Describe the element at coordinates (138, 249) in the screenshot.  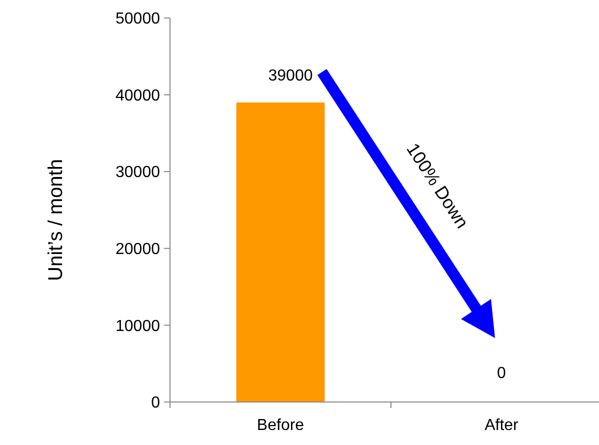
I see `y-tick-label: 20000` at that location.